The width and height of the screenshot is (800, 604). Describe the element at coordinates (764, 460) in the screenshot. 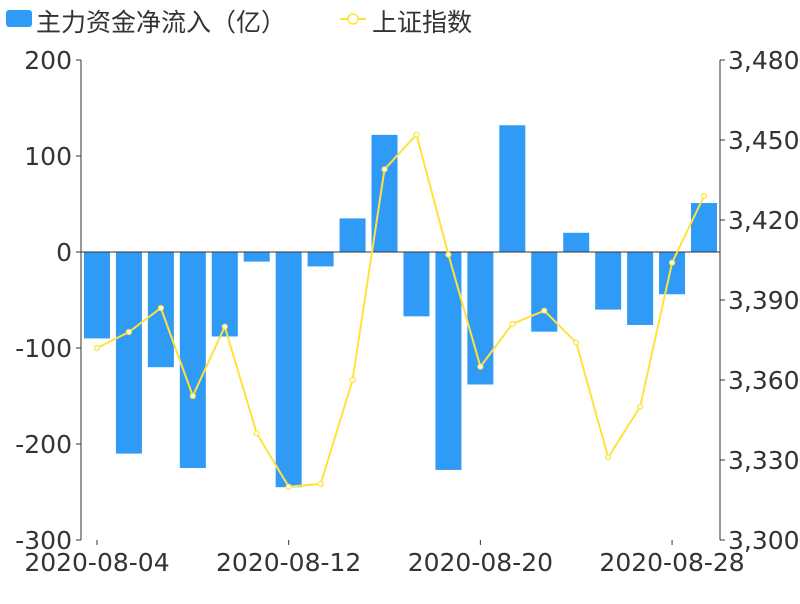

I see `y-right-tick-label: 3,330` at that location.